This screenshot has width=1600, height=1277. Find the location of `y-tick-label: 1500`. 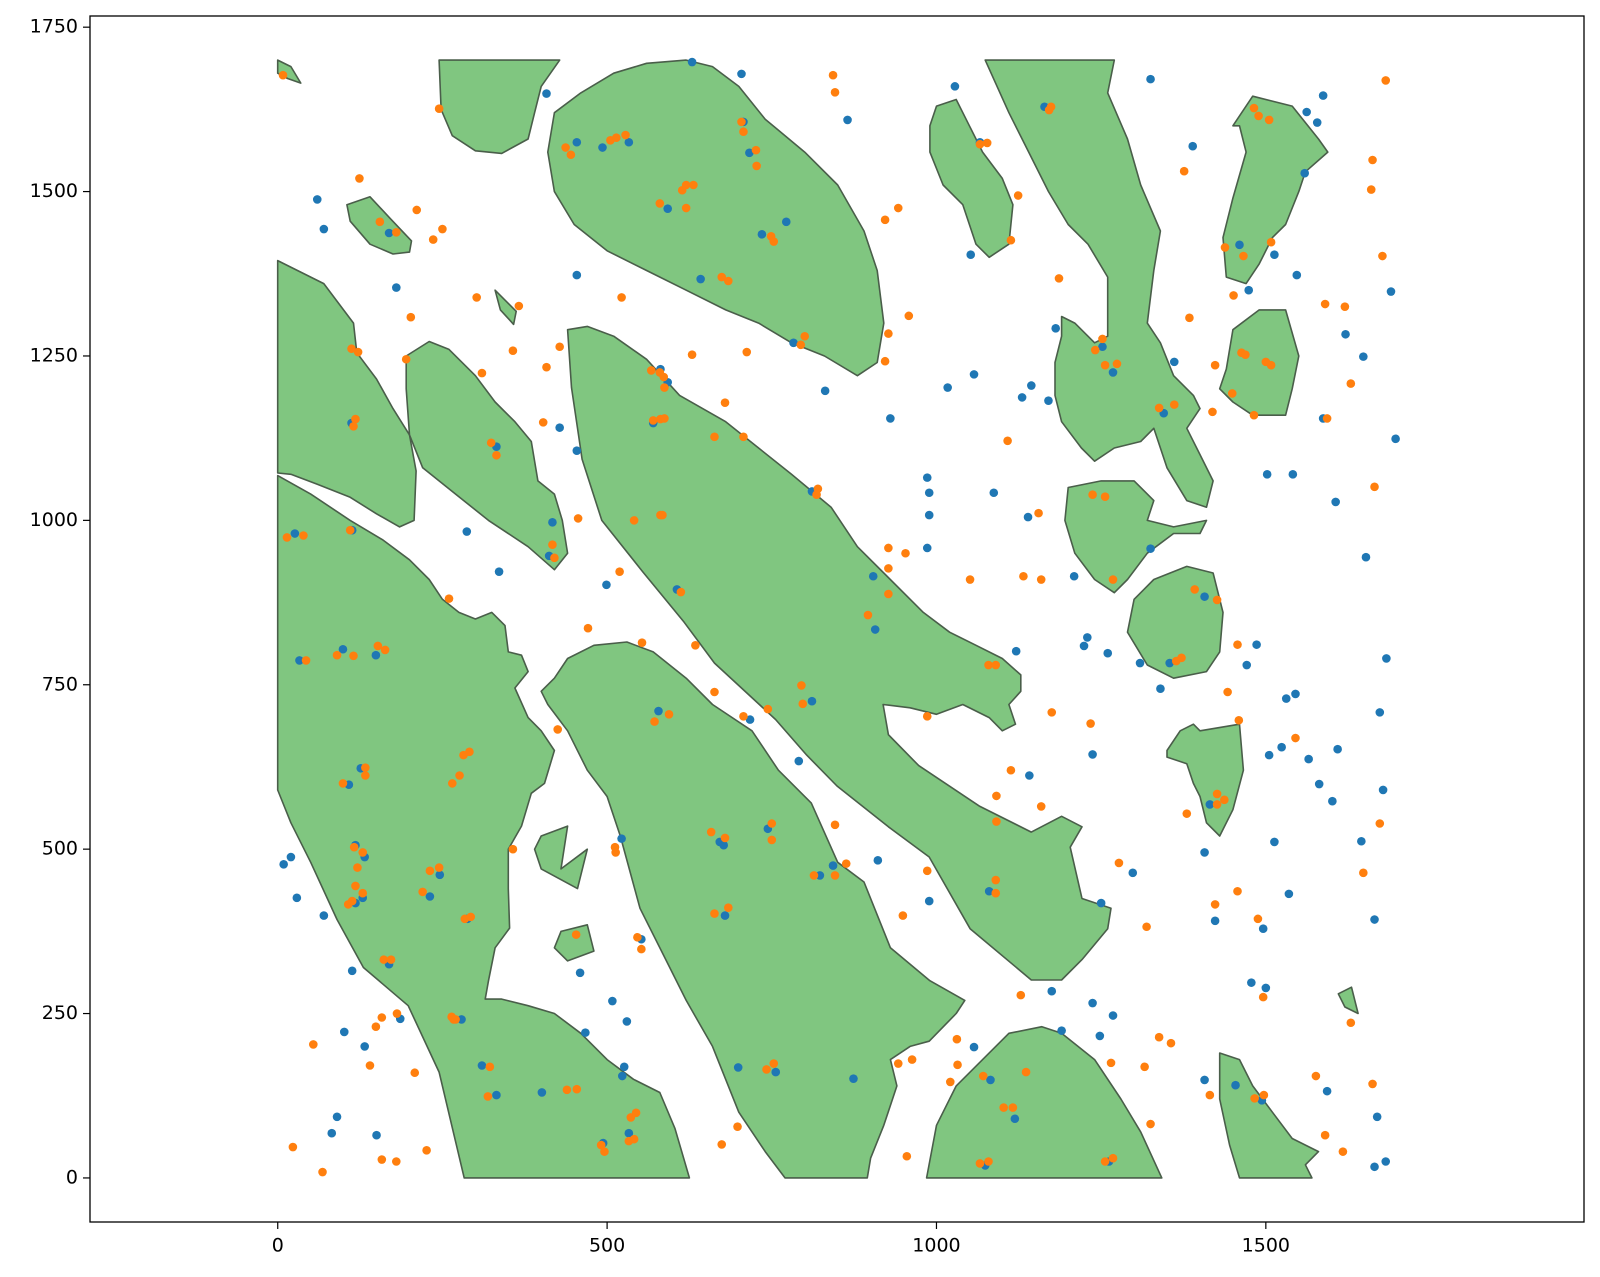

y-tick-label: 1500 is located at coordinates (54, 191).